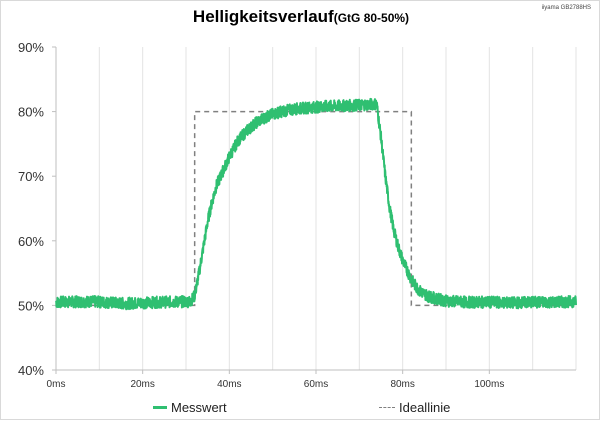  Describe the element at coordinates (199, 407) in the screenshot. I see `legend-label-messwert: Messwert` at that location.